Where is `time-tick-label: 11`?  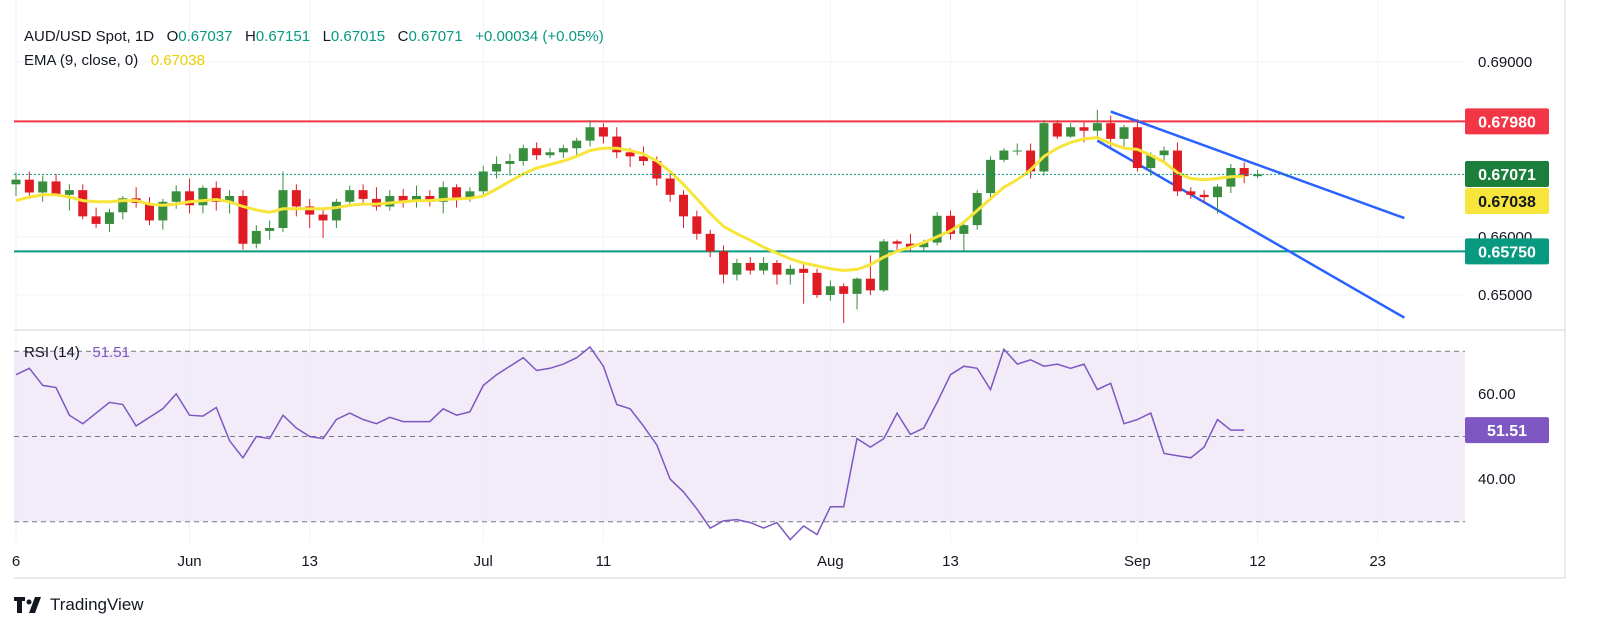
time-tick-label: 11 is located at coordinates (604, 561).